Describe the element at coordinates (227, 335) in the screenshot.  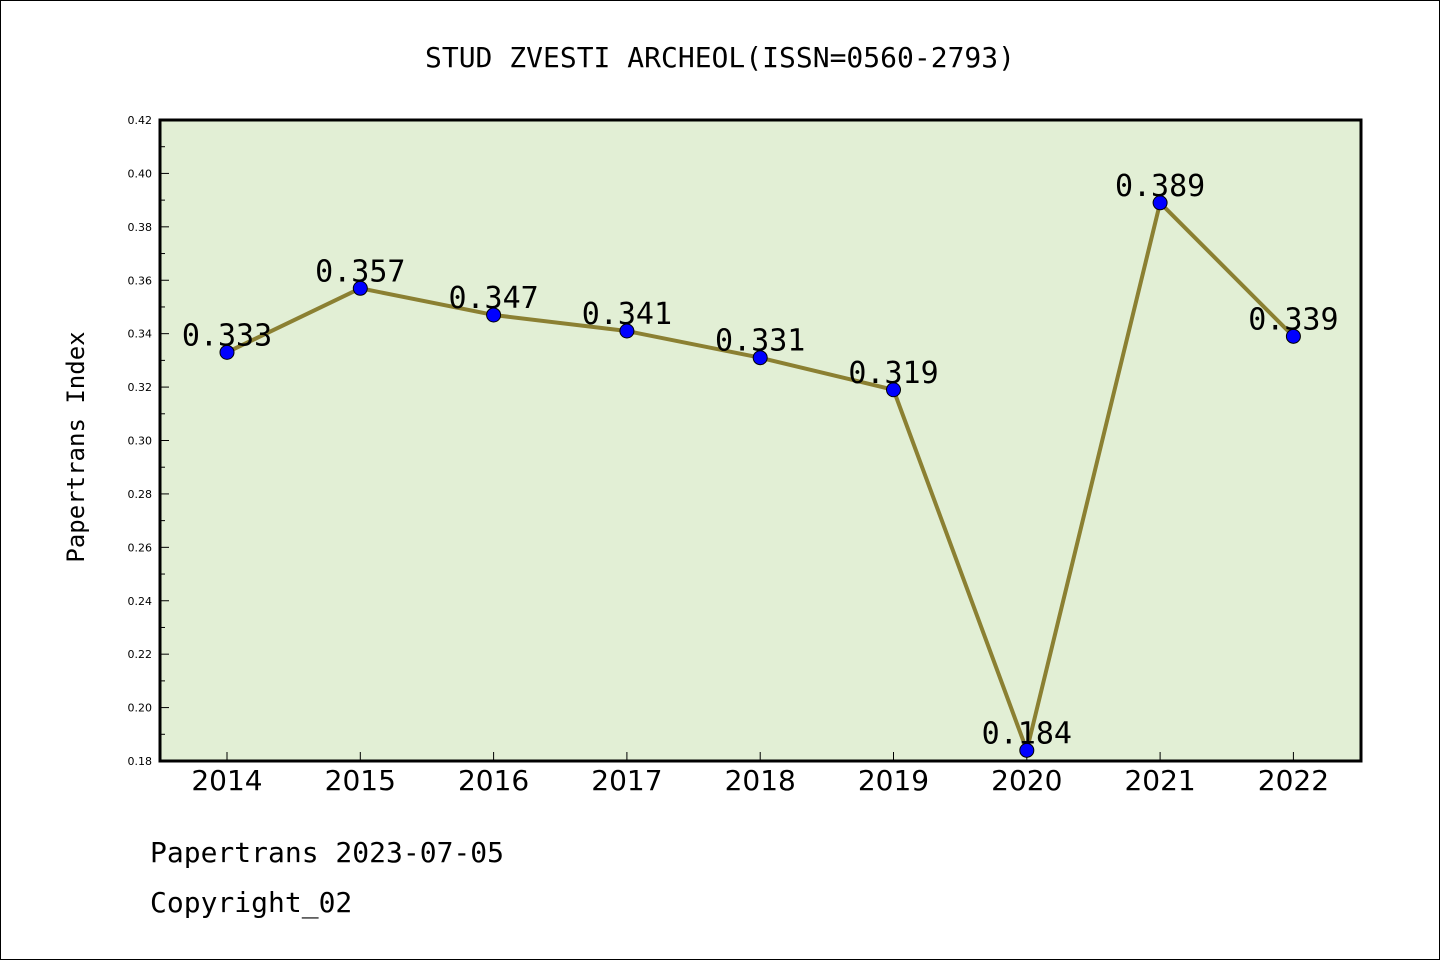
I see `data-label: 0.333` at that location.